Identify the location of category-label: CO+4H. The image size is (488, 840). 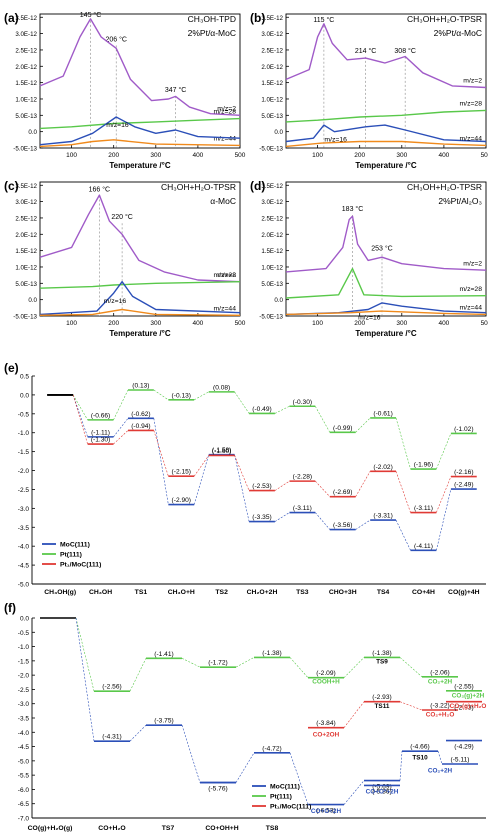
(423, 592).